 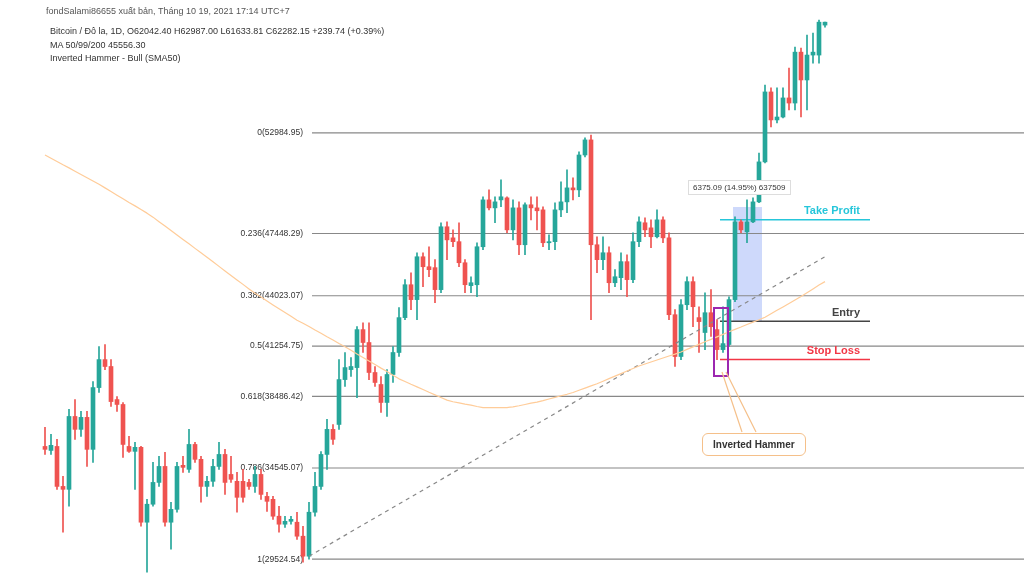 I want to click on text: fondSalami86655 xuất bản, Tháng 10 19, 2021 17:14 UTC+7, so click(x=168, y=11).